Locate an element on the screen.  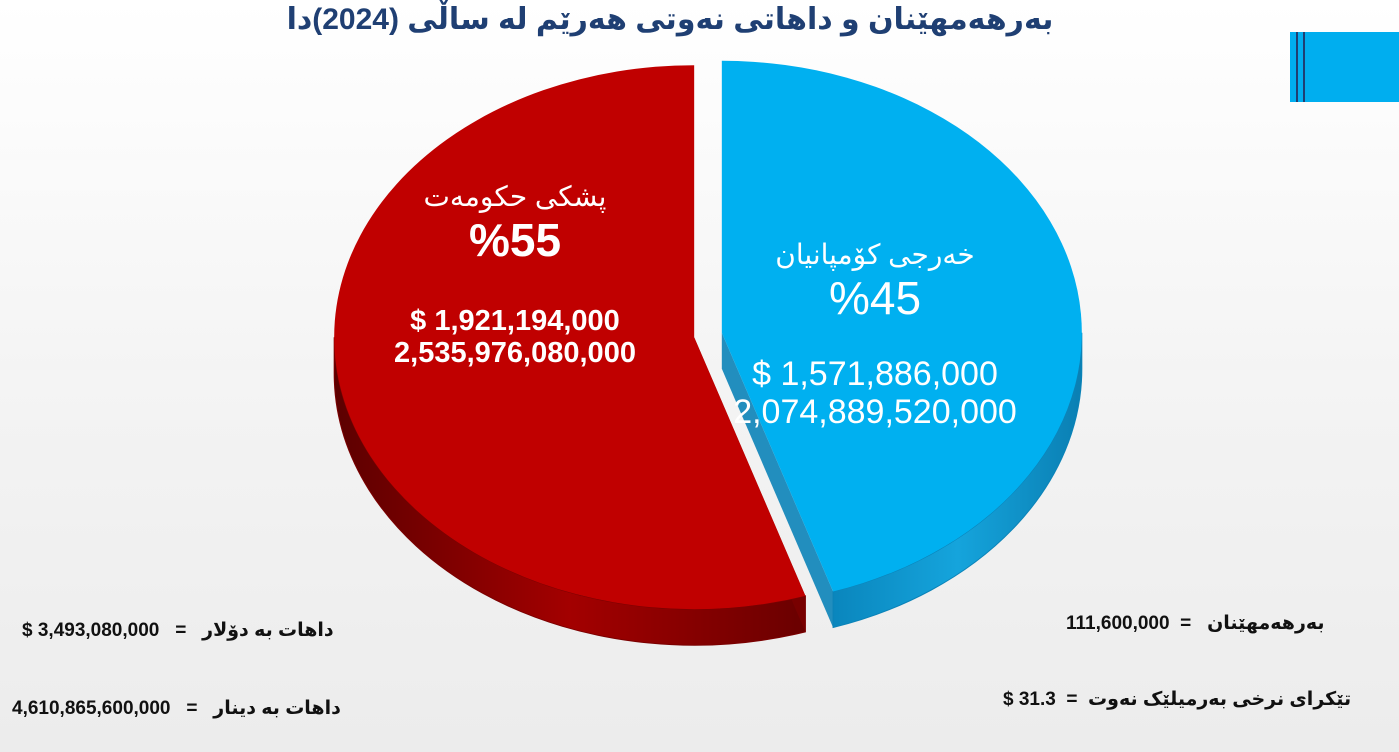
stat-average-price: $ 31.3 = تێکرای نرخی بەرمیلێک نەوت is located at coordinates (1177, 699).